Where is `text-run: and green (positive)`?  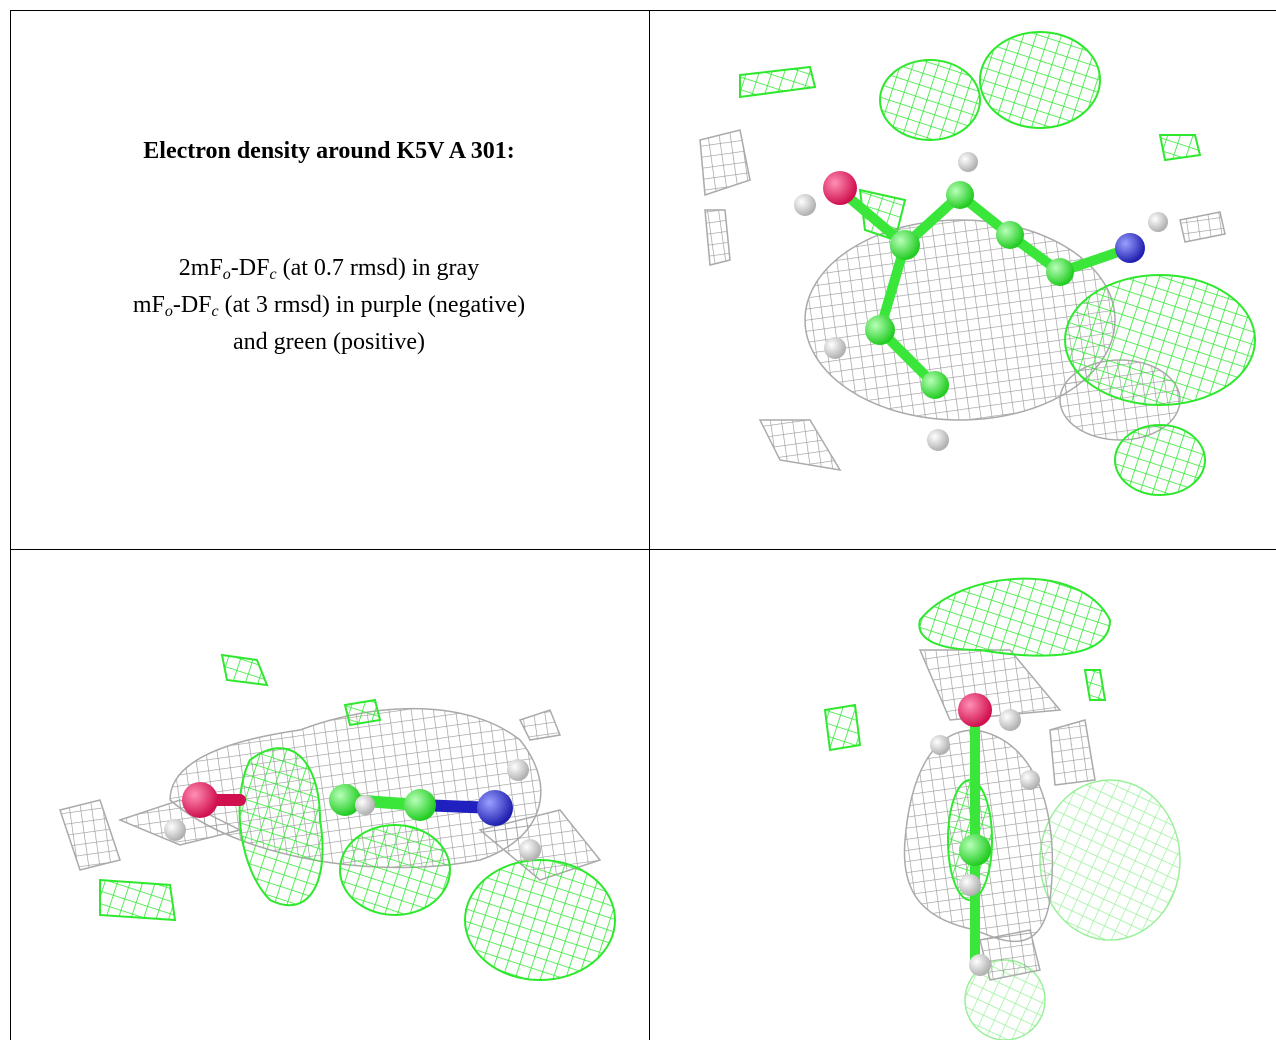
text-run: and green (positive) is located at coordinates (329, 342).